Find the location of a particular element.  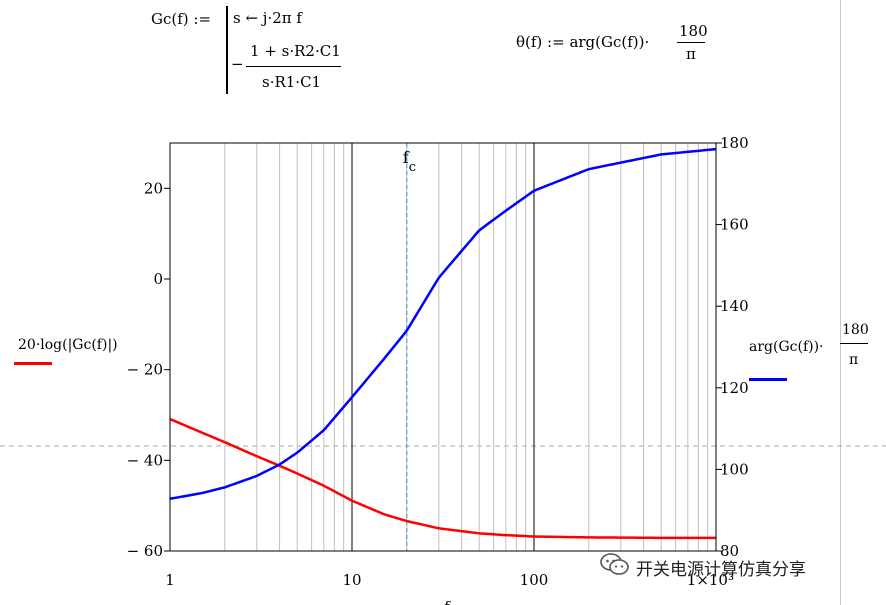

right-legend-den: π is located at coordinates (854, 360).